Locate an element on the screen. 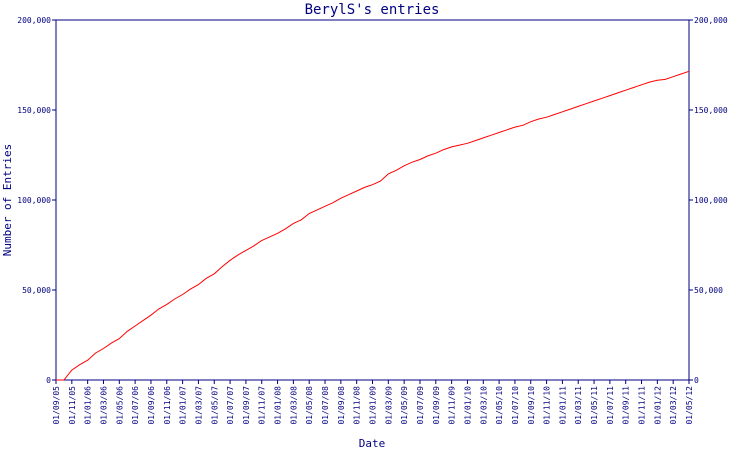 The width and height of the screenshot is (750, 455). x-tick-label: 01/05/11 is located at coordinates (594, 405).